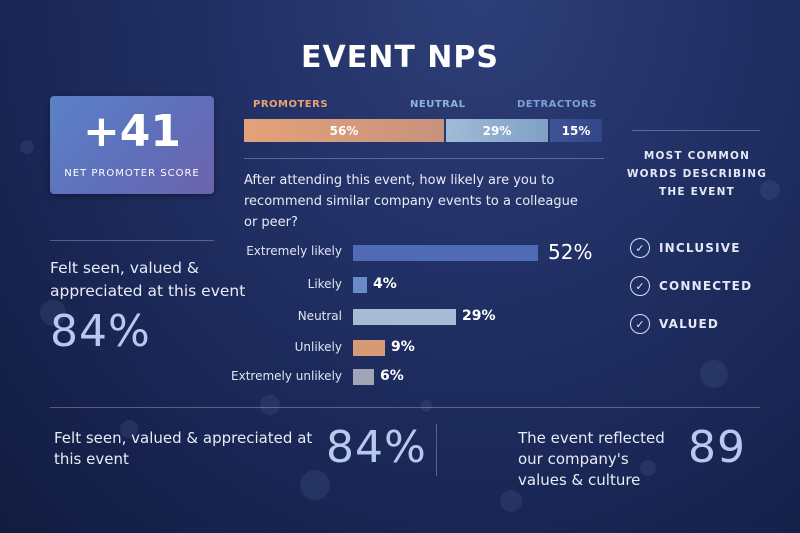 The image size is (800, 533). I want to click on promoters-value: 56%, so click(344, 130).